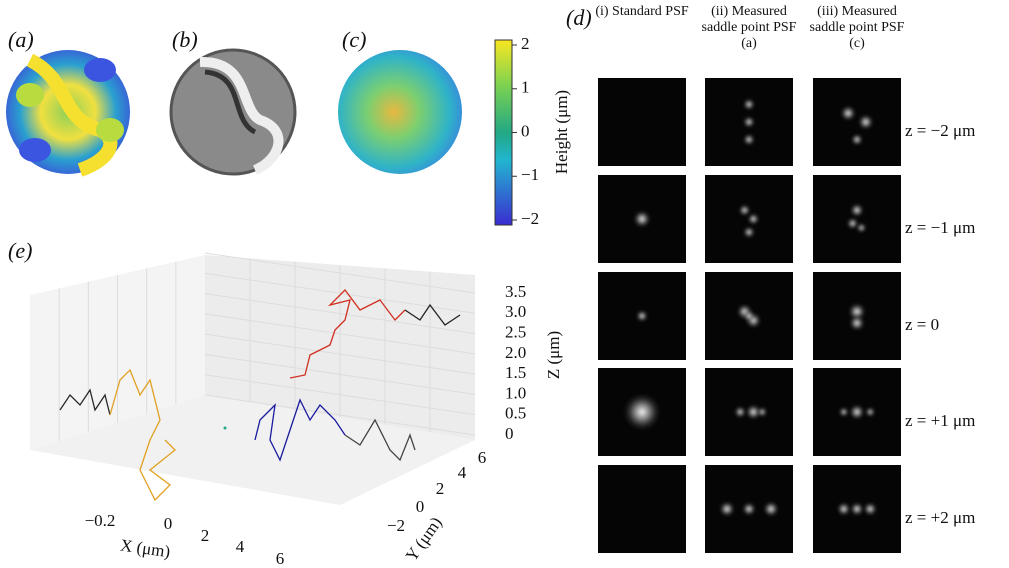 The image size is (1009, 568). Describe the element at coordinates (515, 311) in the screenshot. I see `z-tick-label: 3.0` at that location.